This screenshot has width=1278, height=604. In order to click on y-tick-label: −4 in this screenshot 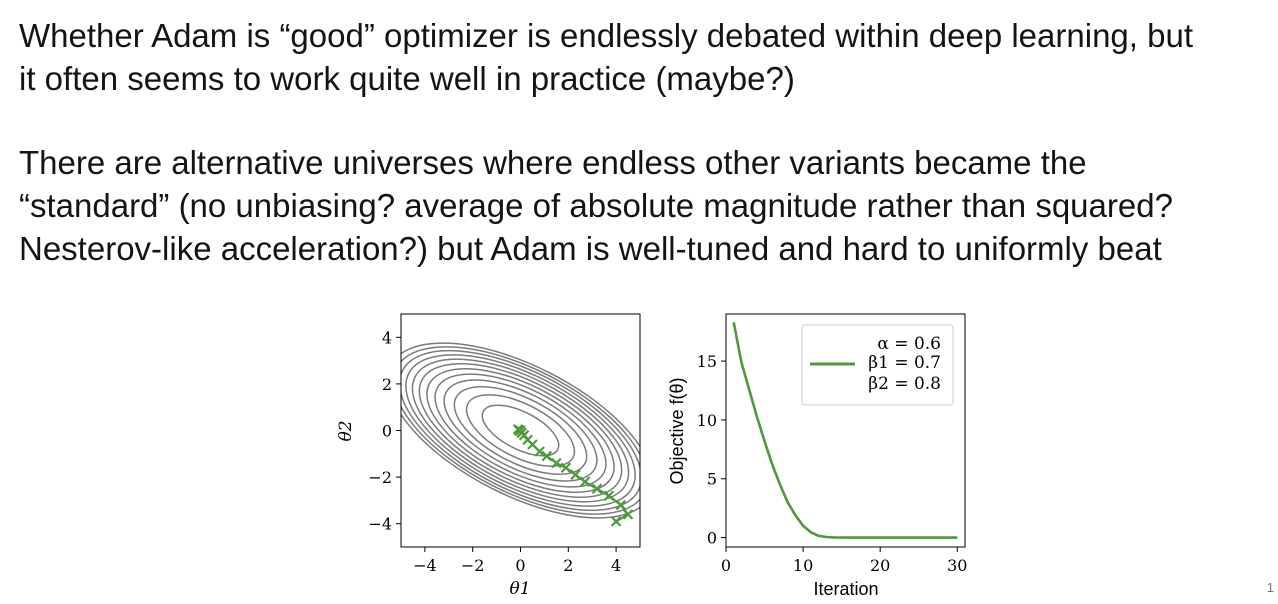, I will do `click(380, 524)`.